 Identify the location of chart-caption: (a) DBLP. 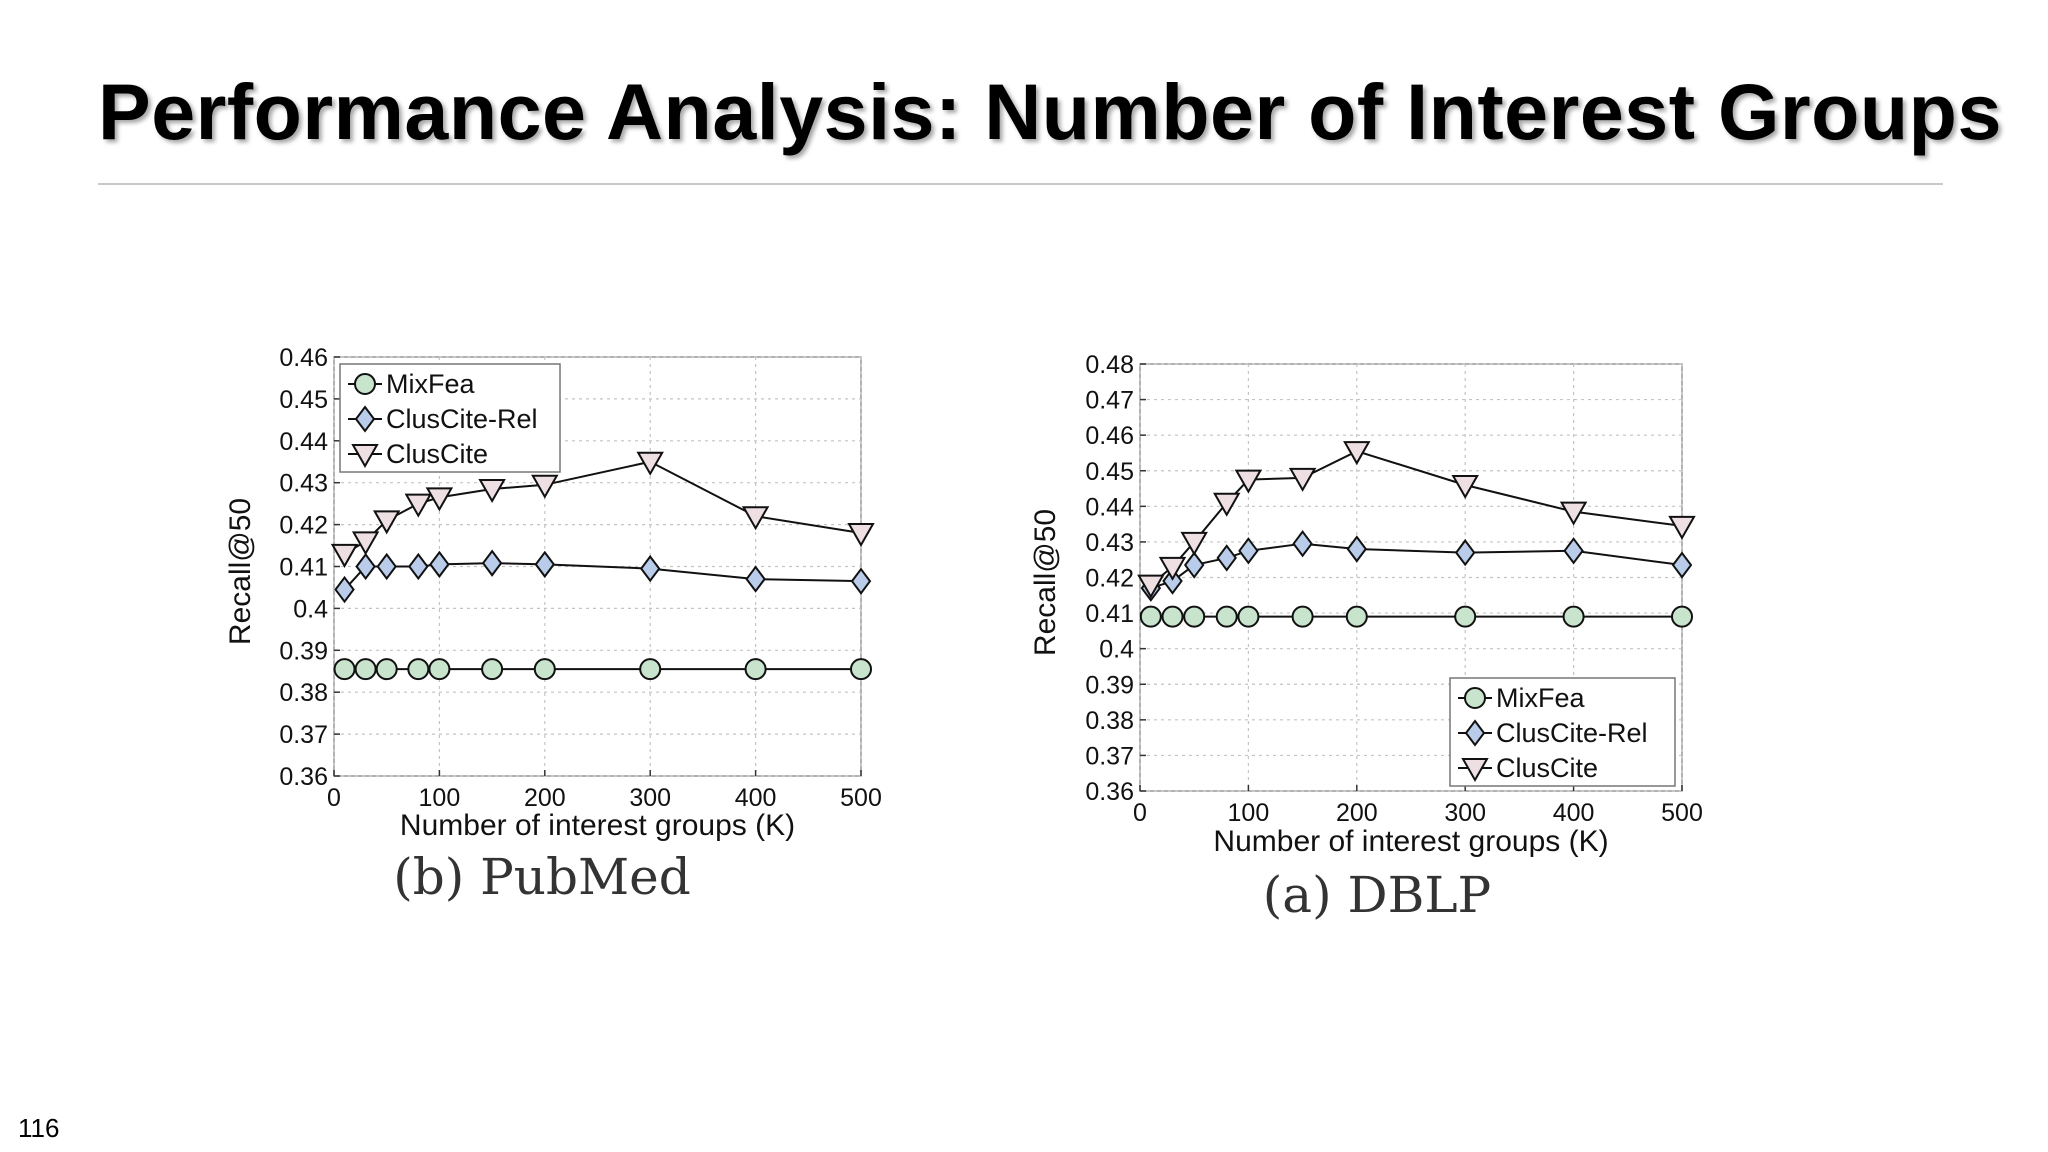
(1377, 895).